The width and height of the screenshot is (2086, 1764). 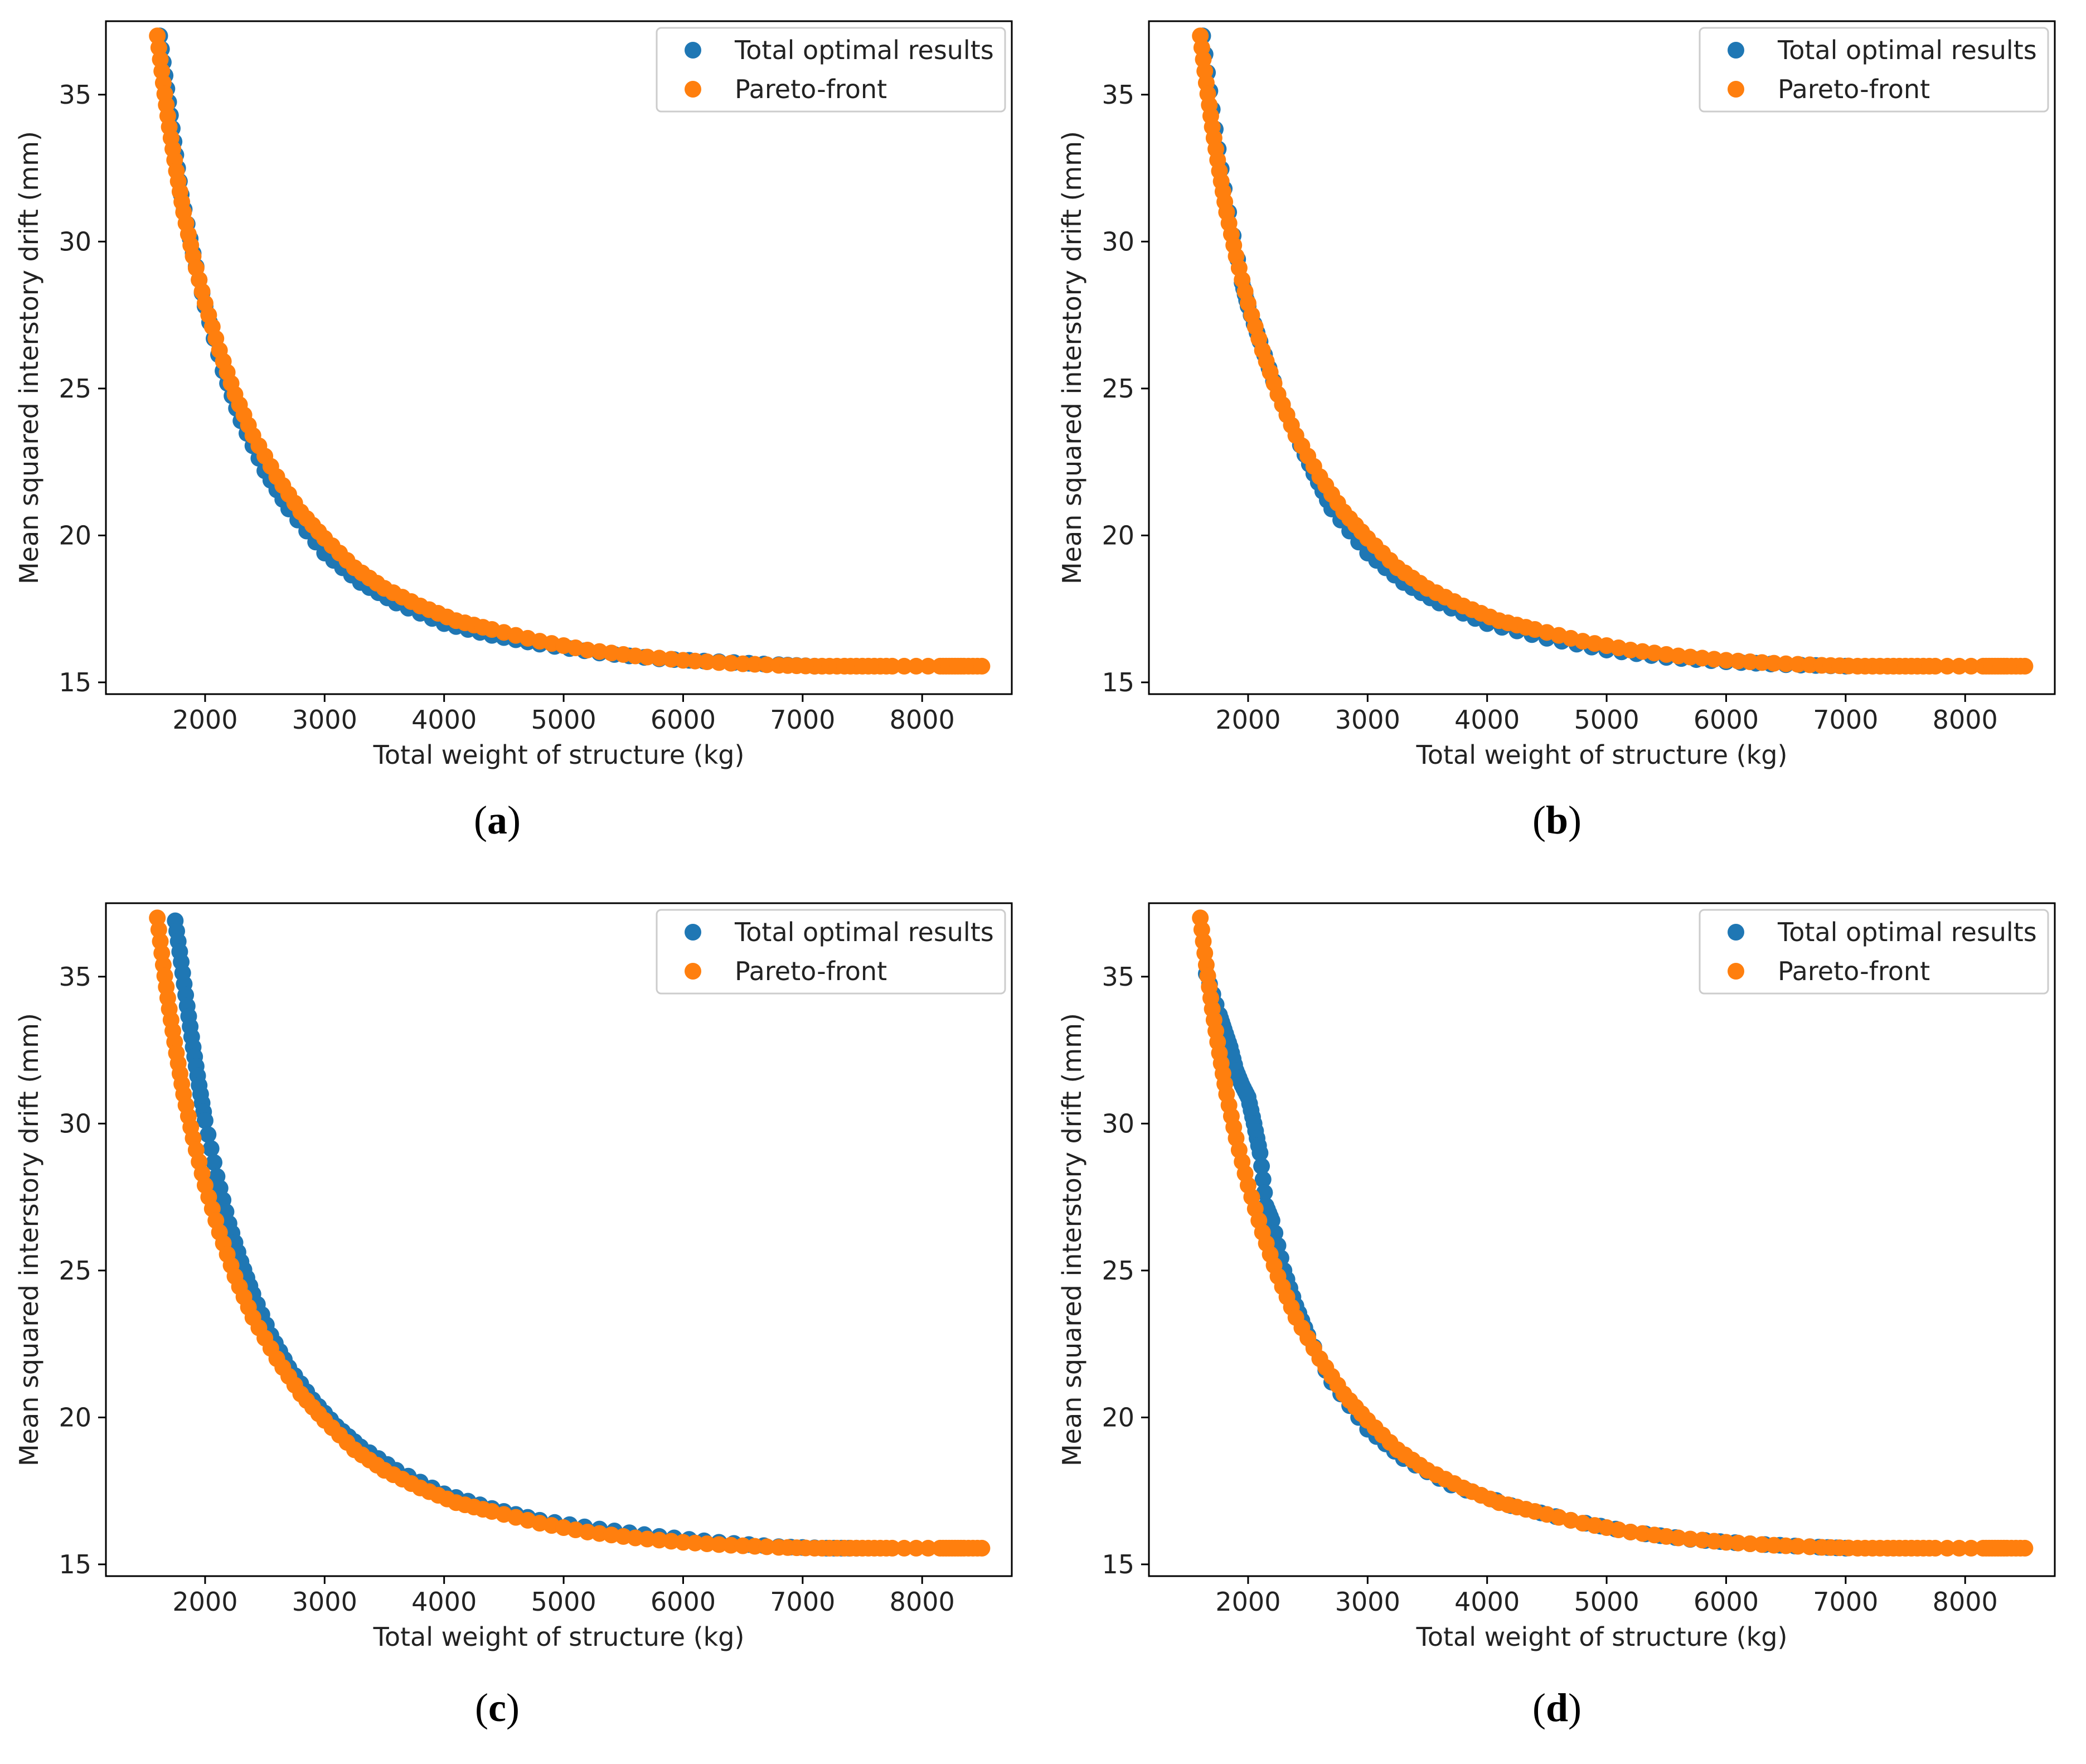 I want to click on caption-letter: c, so click(x=497, y=1707).